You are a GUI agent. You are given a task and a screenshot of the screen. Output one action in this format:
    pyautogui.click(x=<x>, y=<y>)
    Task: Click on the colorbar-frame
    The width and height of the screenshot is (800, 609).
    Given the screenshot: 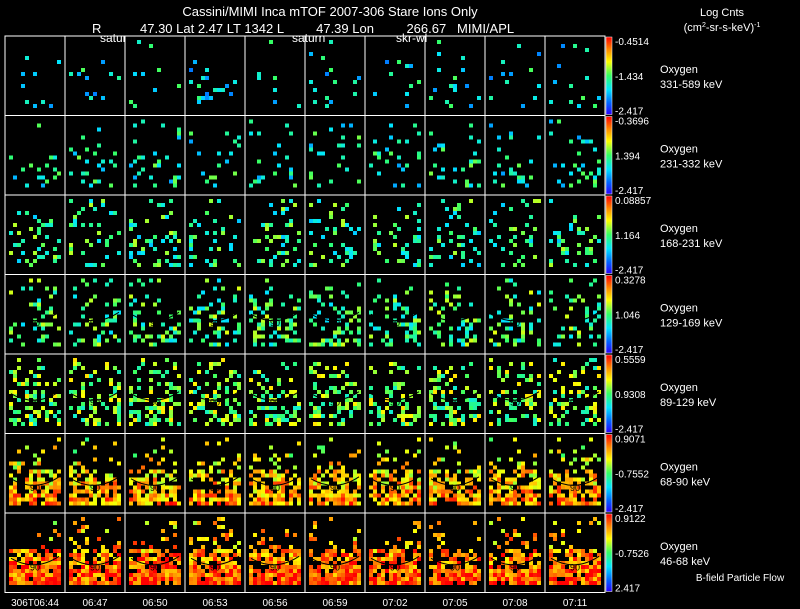 What is the action you would take?
    pyautogui.click(x=609, y=393)
    